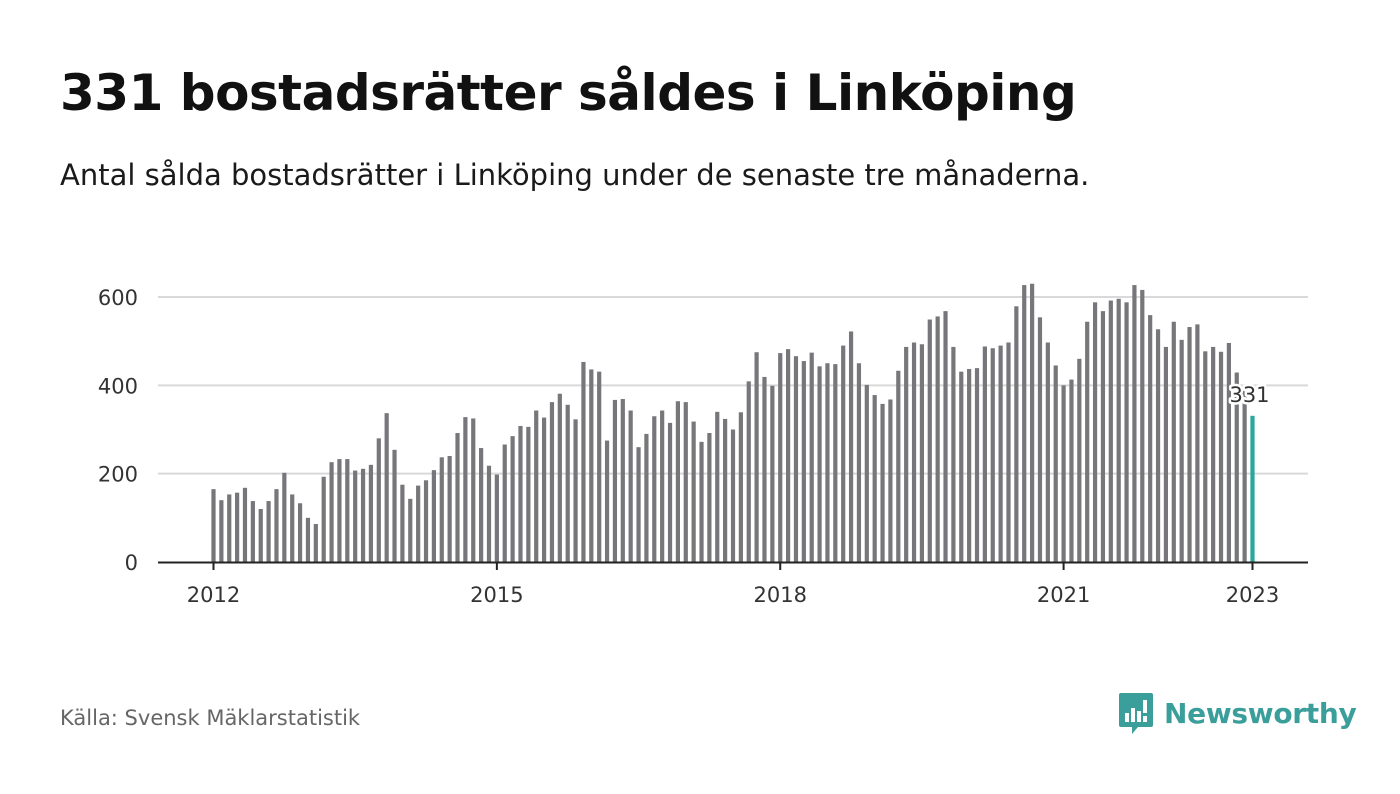 Image resolution: width=1400 pixels, height=794 pixels. What do you see at coordinates (1136, 713) in the screenshot?
I see `newsworthy-logo-icon` at bounding box center [1136, 713].